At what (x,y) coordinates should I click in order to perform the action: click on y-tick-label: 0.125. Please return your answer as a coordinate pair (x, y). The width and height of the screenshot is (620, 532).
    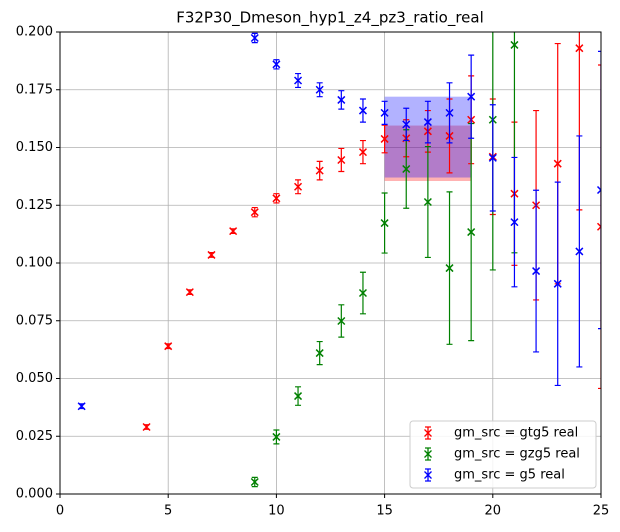
    Looking at the image, I should click on (34, 205).